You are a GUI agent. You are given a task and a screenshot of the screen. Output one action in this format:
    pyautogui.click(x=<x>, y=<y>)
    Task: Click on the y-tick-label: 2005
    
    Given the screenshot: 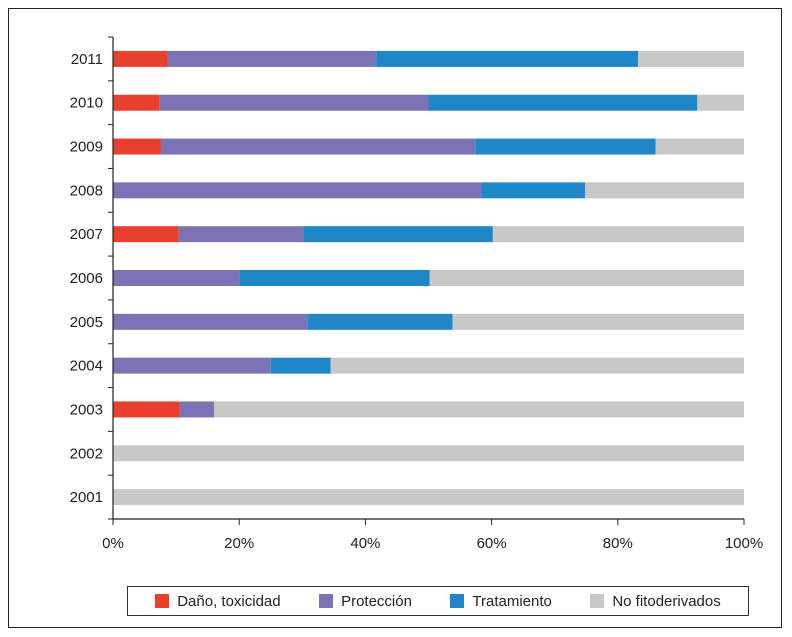 What is the action you would take?
    pyautogui.click(x=86, y=322)
    